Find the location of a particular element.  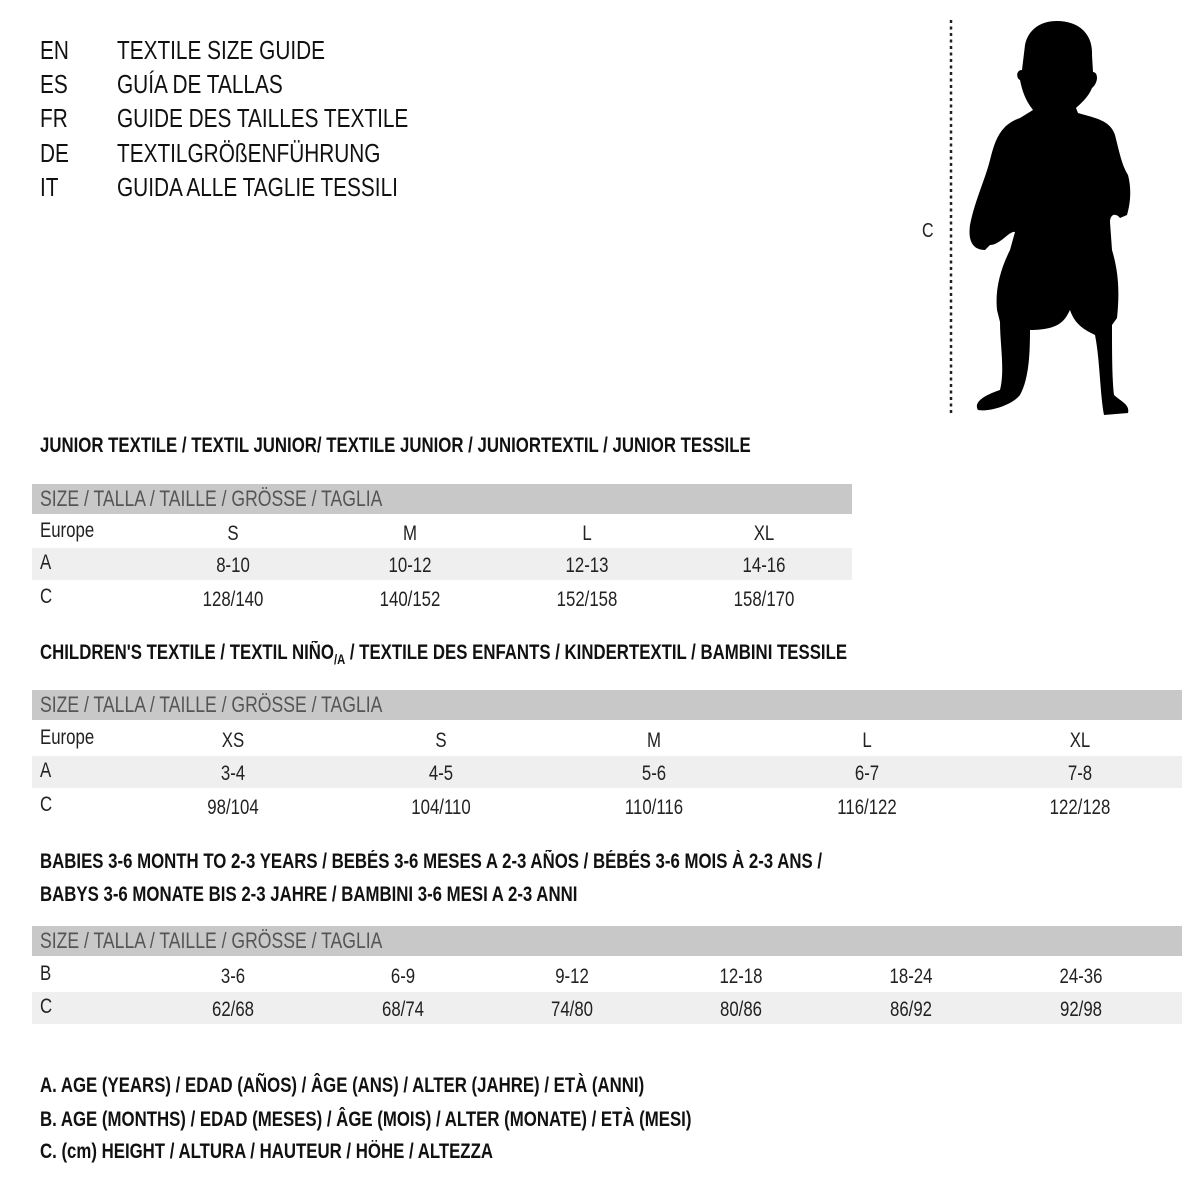

child-silhouette-shape is located at coordinates (1050, 218).